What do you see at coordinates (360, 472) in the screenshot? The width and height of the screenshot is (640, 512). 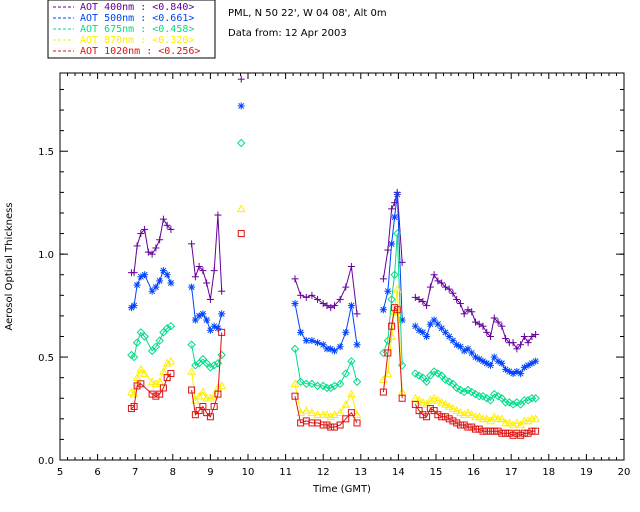 I see `x-tick-label: 13` at bounding box center [360, 472].